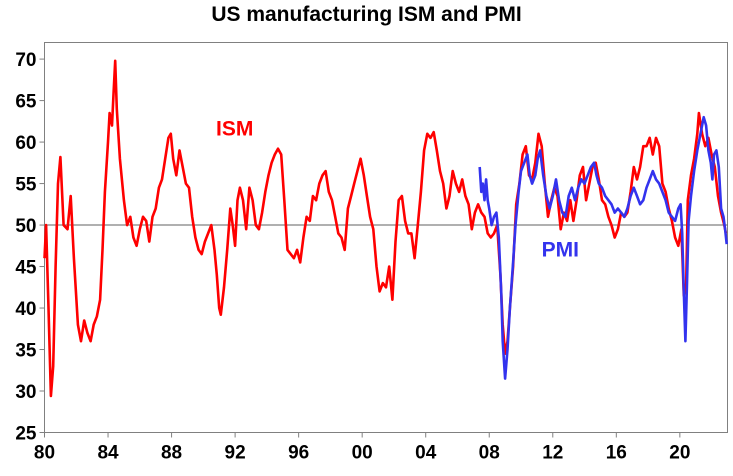  Describe the element at coordinates (171, 453) in the screenshot. I see `x-tick-label: 88` at that location.